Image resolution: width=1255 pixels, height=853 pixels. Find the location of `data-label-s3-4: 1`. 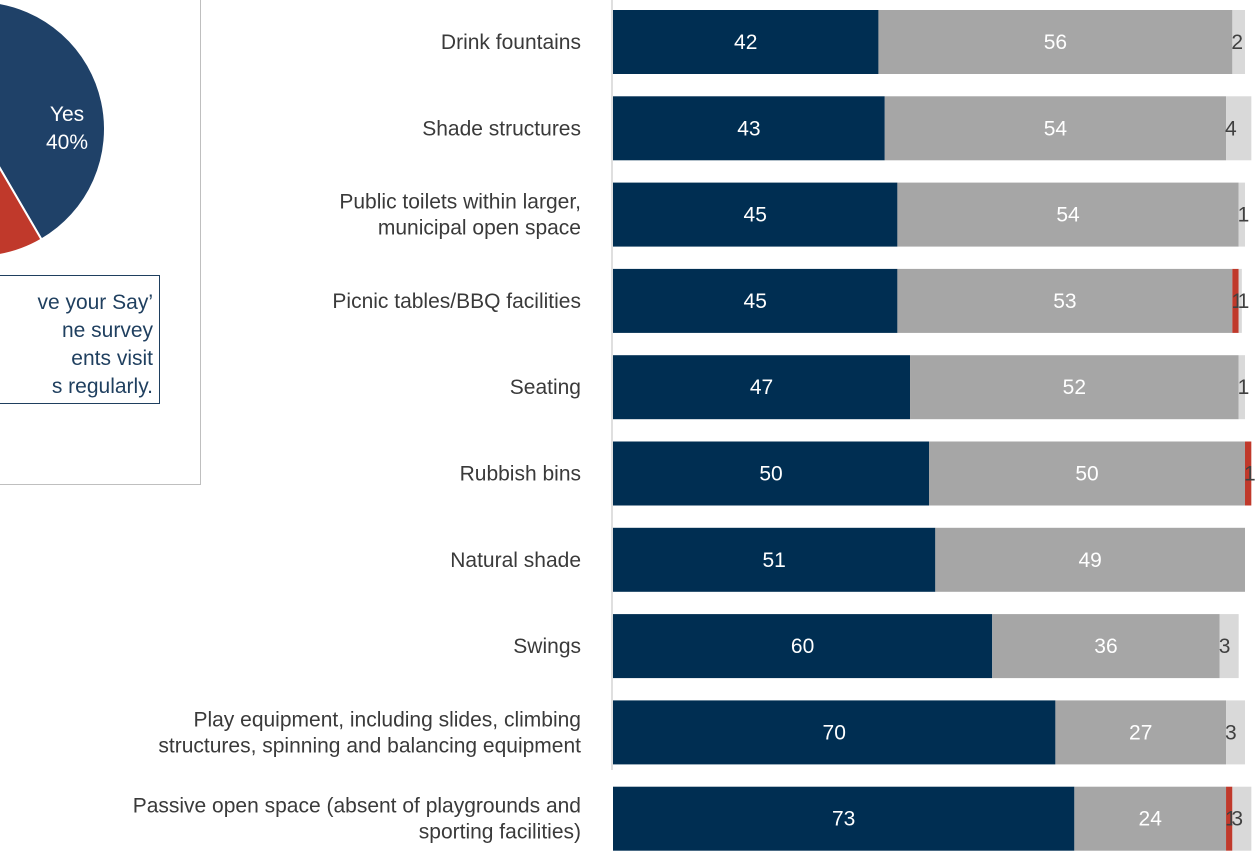

data-label-s3-4: 1 is located at coordinates (1244, 387).